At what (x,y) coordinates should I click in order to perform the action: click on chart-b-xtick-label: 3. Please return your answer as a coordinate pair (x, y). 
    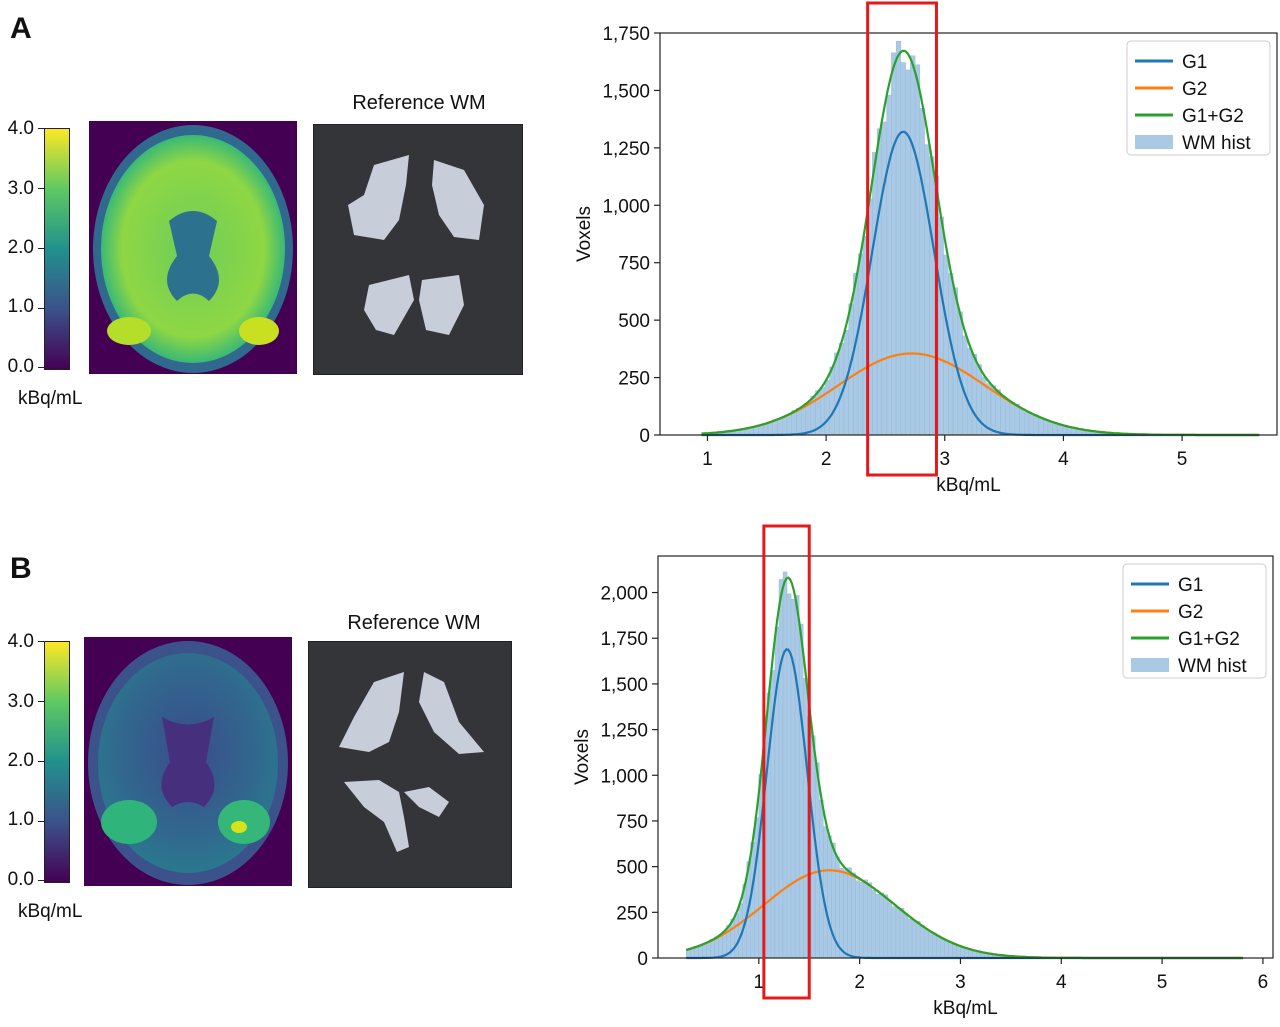
    Looking at the image, I should click on (960, 982).